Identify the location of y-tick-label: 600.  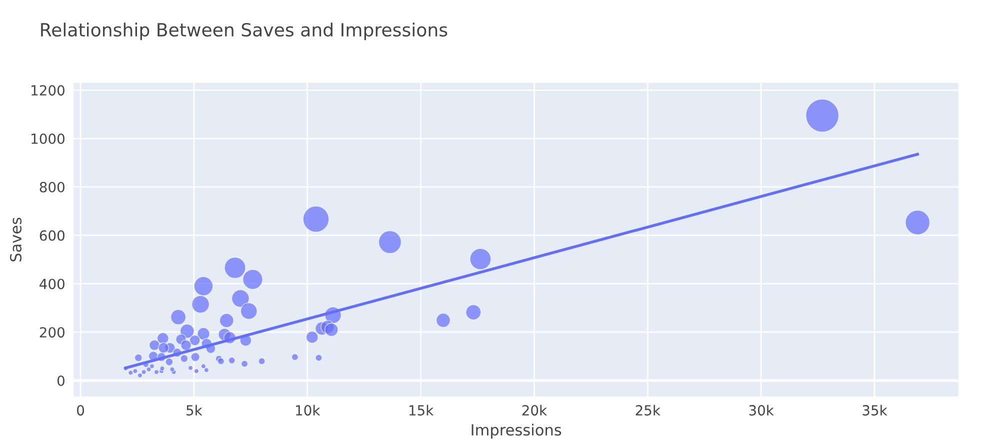
(52, 235).